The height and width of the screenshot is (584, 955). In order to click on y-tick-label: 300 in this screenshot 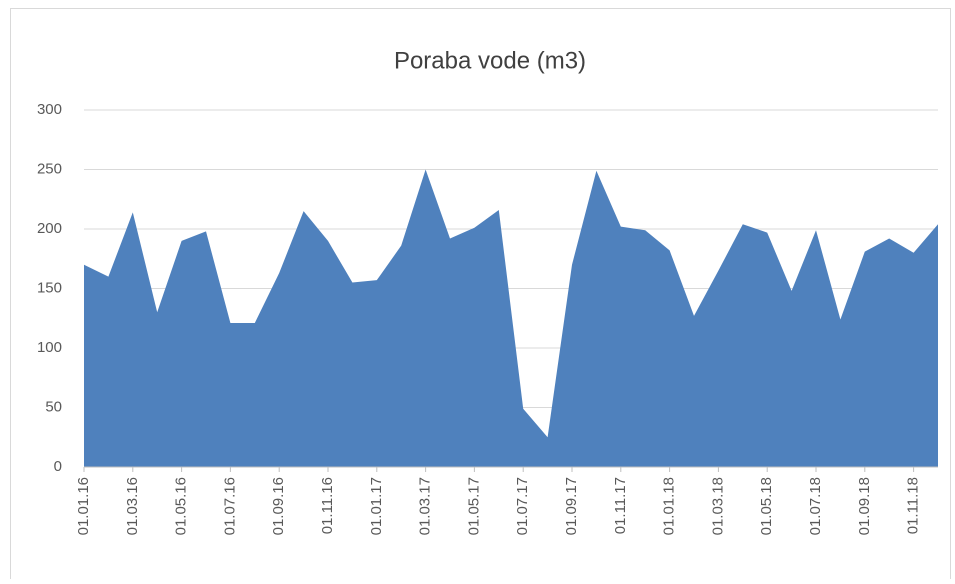, I will do `click(49, 109)`.